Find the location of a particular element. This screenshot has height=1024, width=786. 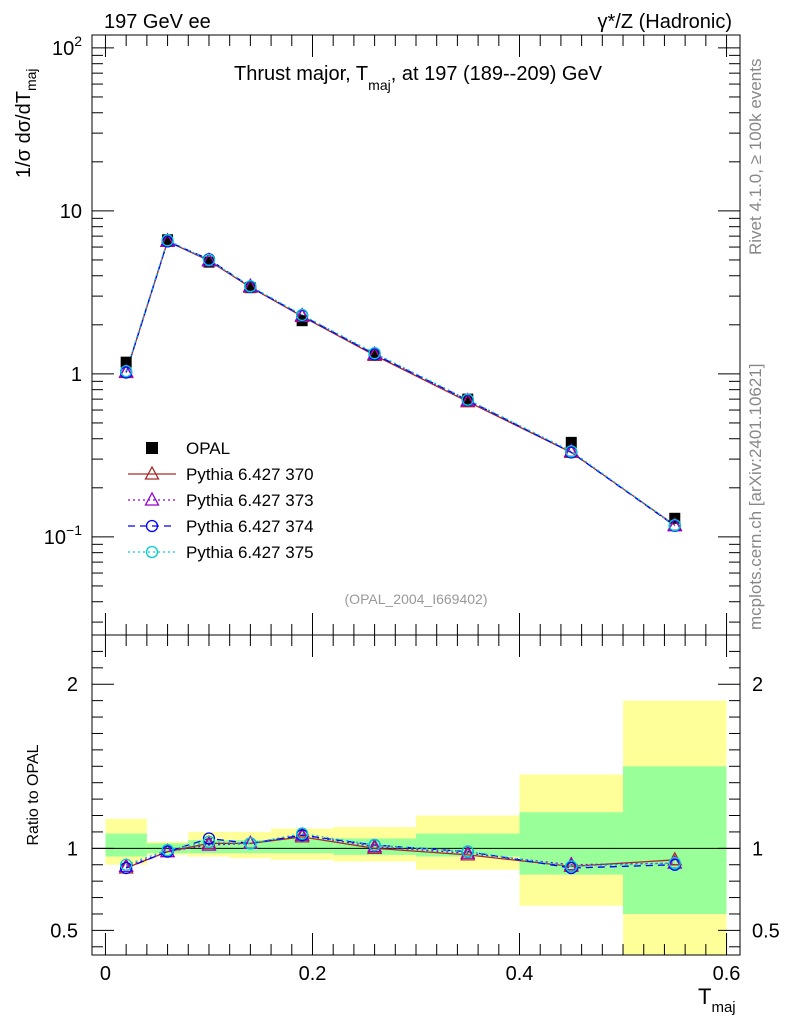

main-y-tick-label: 10⁻¹ is located at coordinates (63, 535).